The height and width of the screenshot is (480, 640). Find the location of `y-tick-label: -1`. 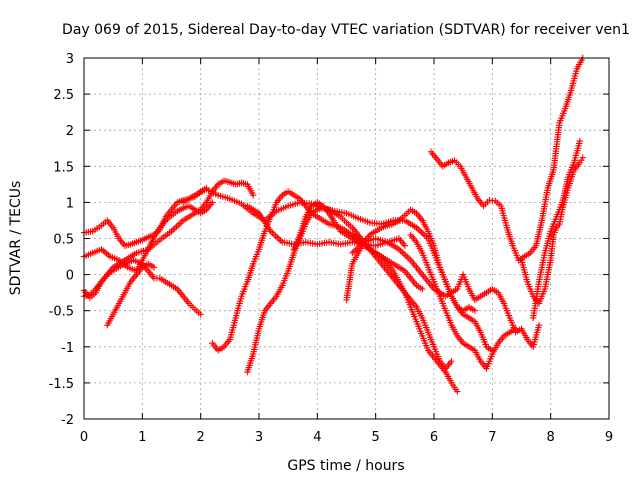

y-tick-label: -1 is located at coordinates (67, 348).